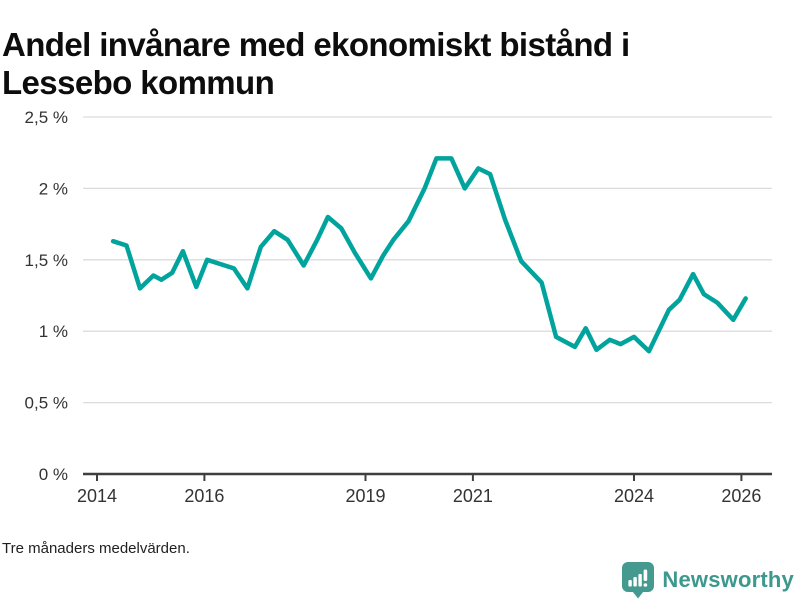  What do you see at coordinates (96, 548) in the screenshot?
I see `chart-footnote: Tre månaders medelvärden.` at bounding box center [96, 548].